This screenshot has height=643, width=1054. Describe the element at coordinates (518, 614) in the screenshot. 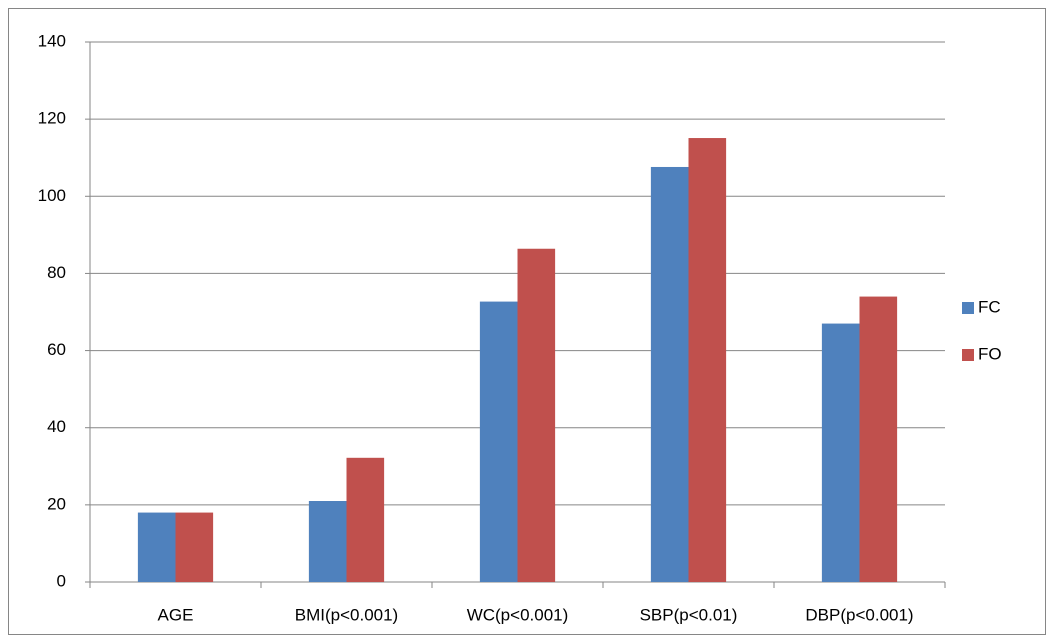

I see `x-tick-label: WC(p<0.001)` at that location.